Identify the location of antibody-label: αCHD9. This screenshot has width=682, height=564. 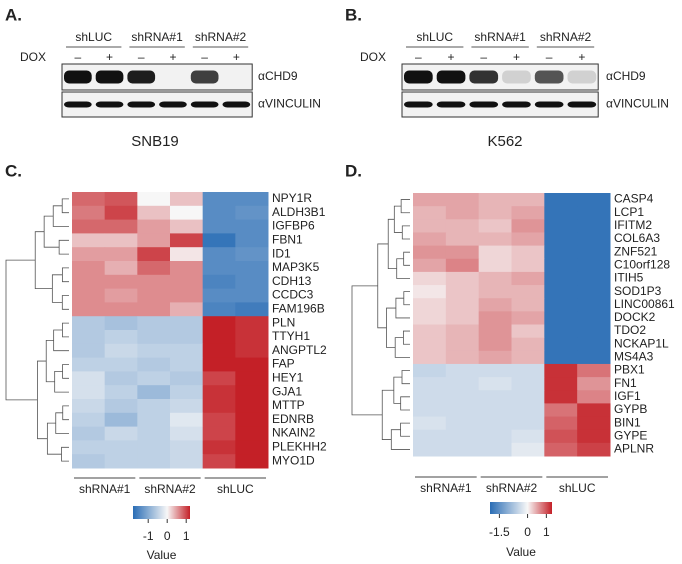
(278, 76).